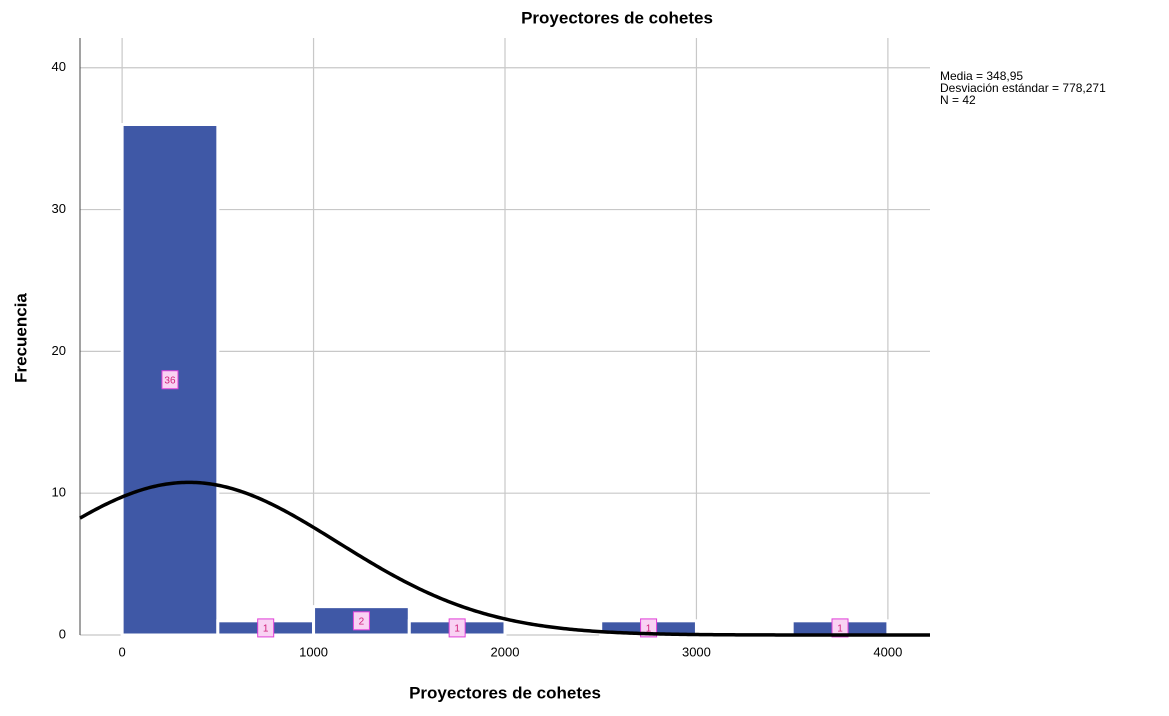  Describe the element at coordinates (59, 492) in the screenshot. I see `y-tick-label: 10` at that location.